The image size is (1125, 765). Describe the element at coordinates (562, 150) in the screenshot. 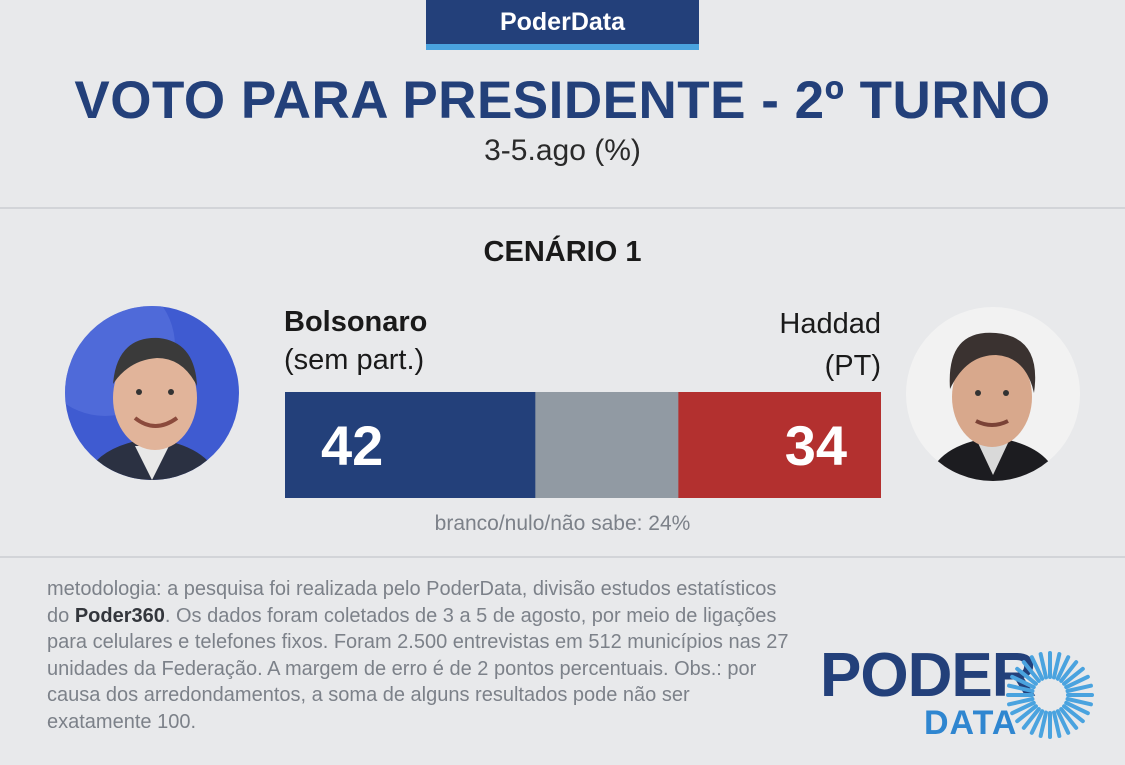

I see `chart-subtitle: 3-5.ago (%)` at that location.